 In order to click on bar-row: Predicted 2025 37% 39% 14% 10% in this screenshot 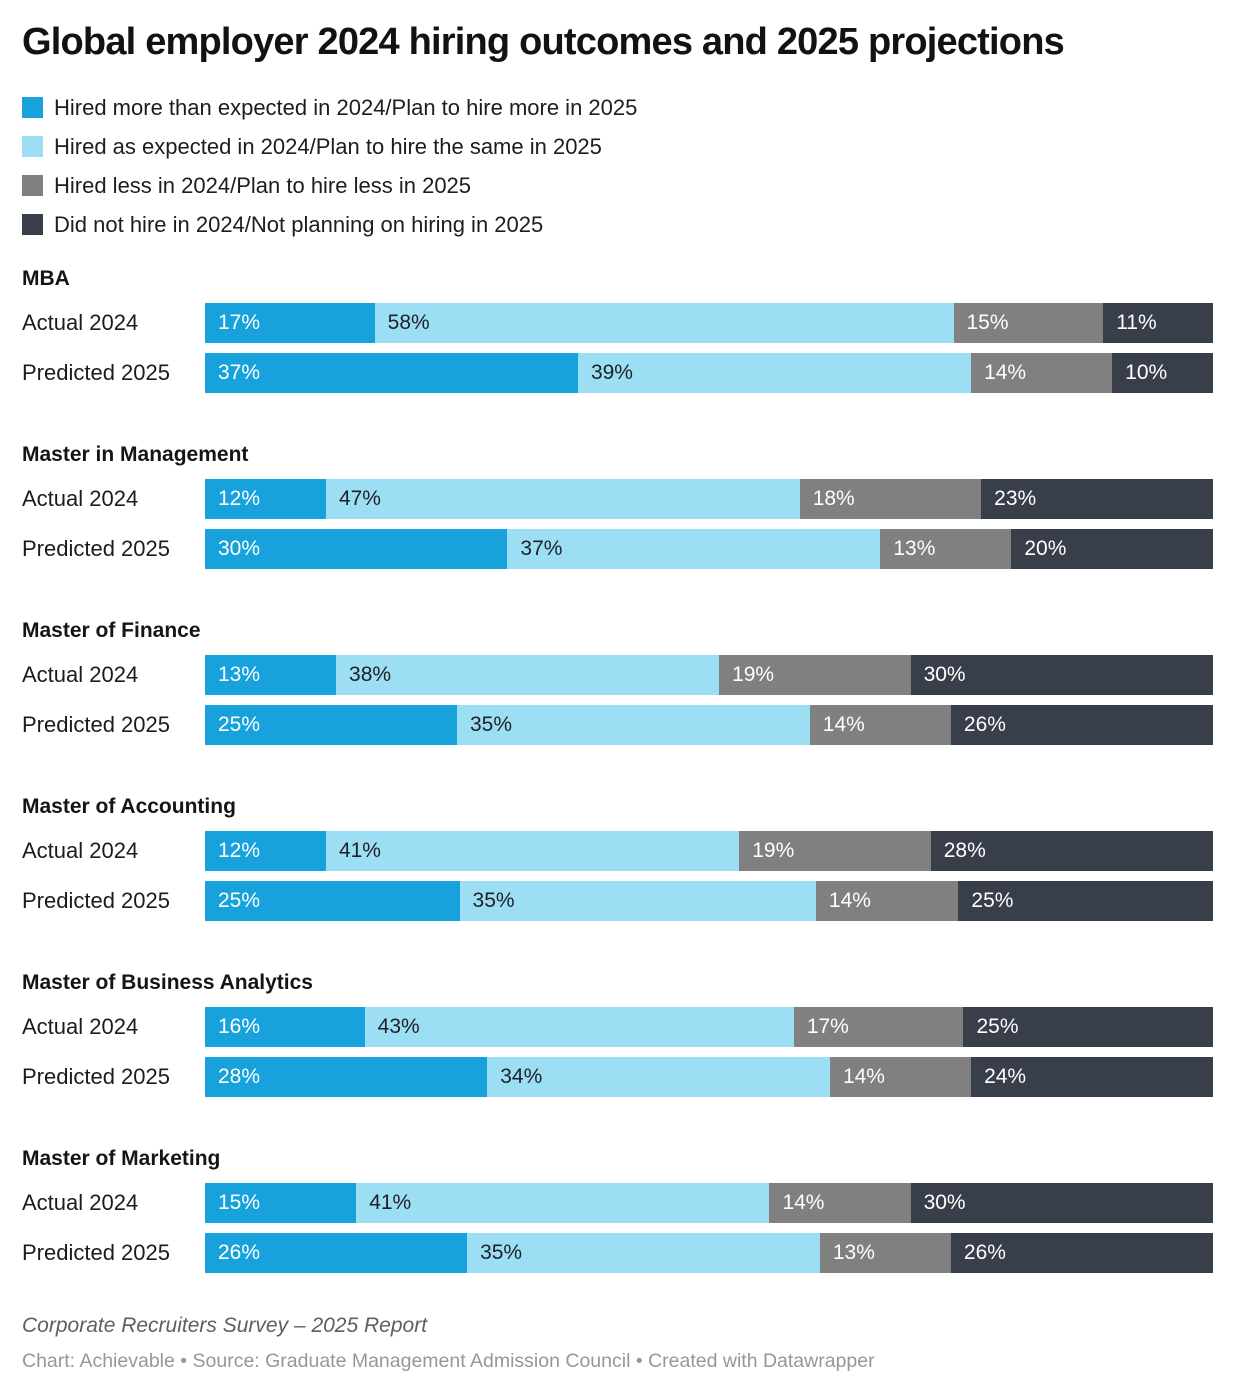, I will do `click(617, 373)`.